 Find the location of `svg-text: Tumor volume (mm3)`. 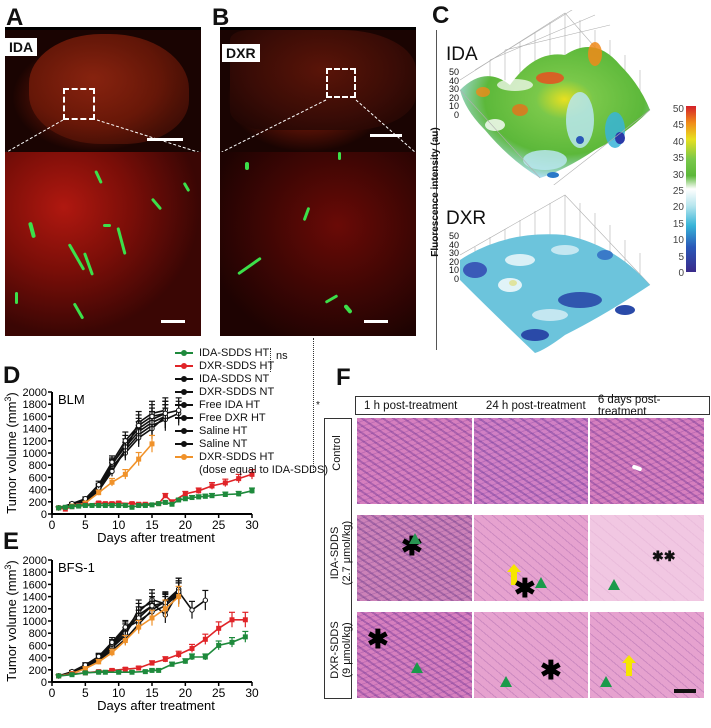

svg-text: Tumor volume (mm3) is located at coordinates (11, 453).